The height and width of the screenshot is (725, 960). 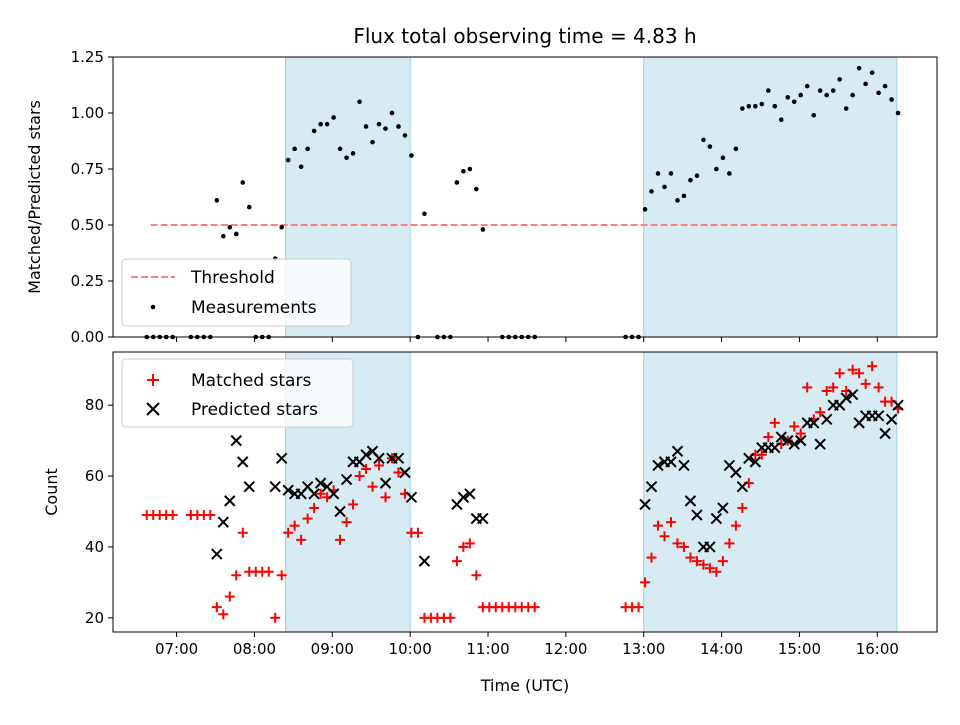 I want to click on legend-matched-swatch, so click(x=153, y=380).